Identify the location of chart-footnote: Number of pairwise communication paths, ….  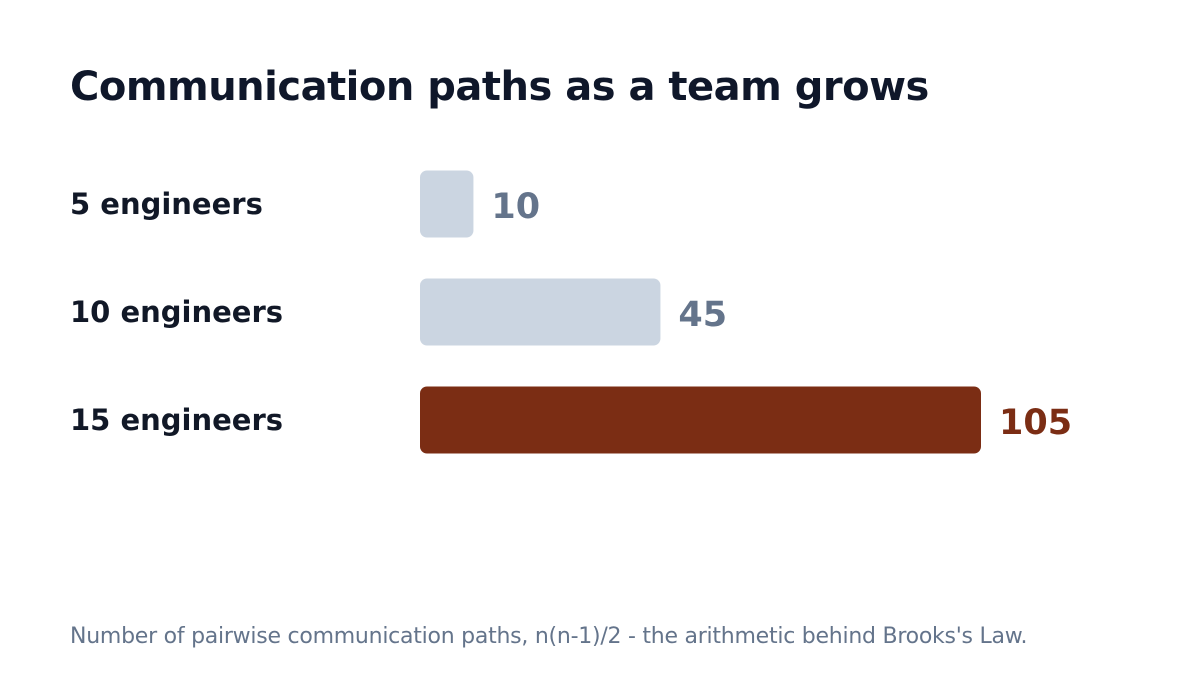
(549, 636).